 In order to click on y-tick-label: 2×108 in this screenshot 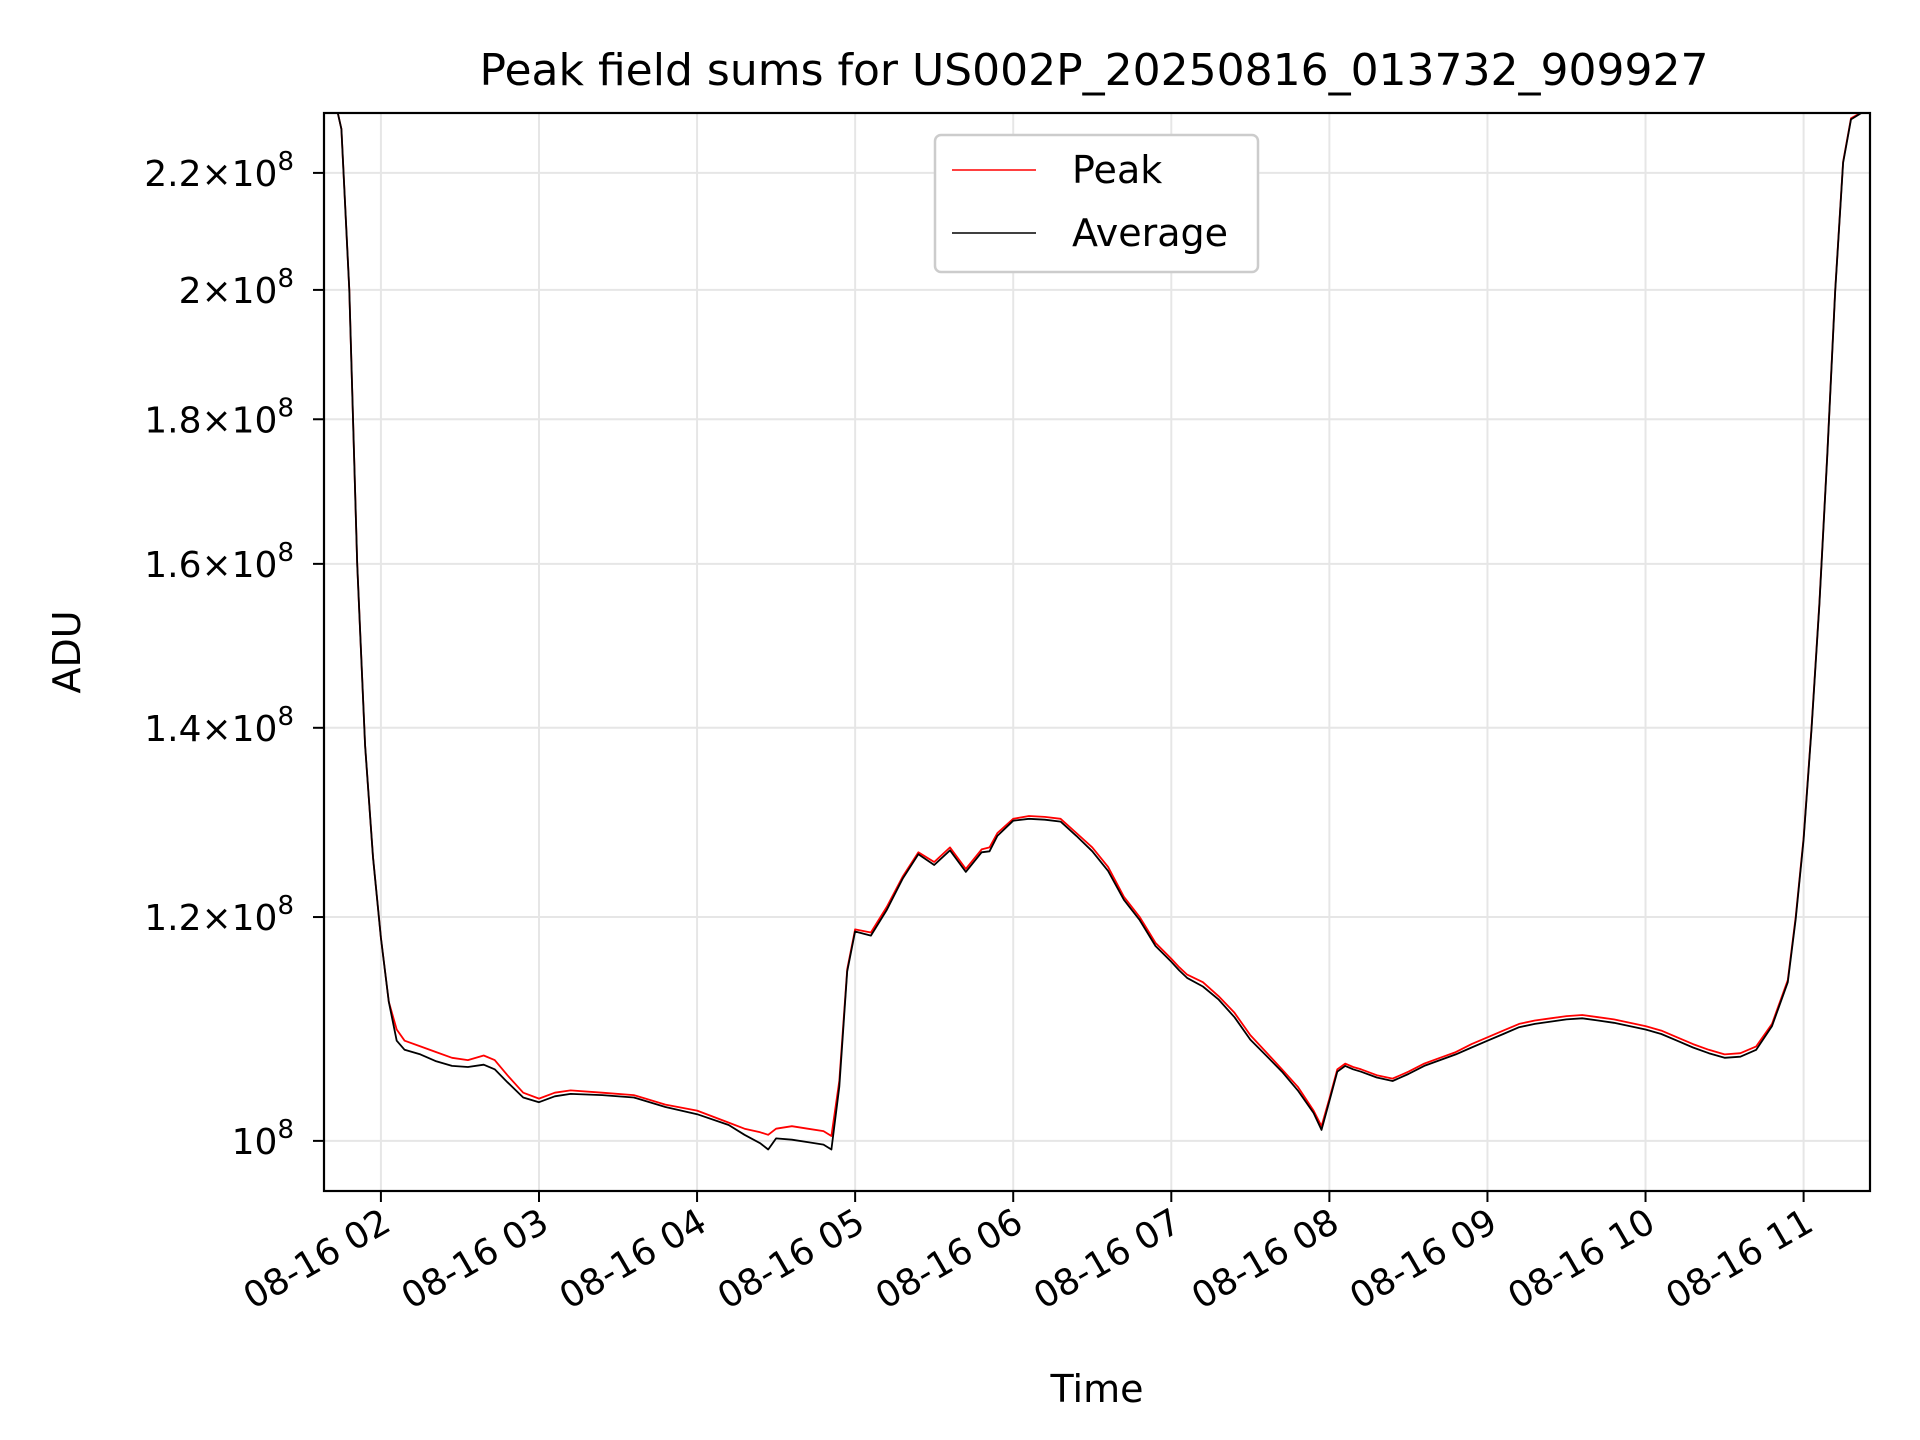, I will do `click(236, 288)`.